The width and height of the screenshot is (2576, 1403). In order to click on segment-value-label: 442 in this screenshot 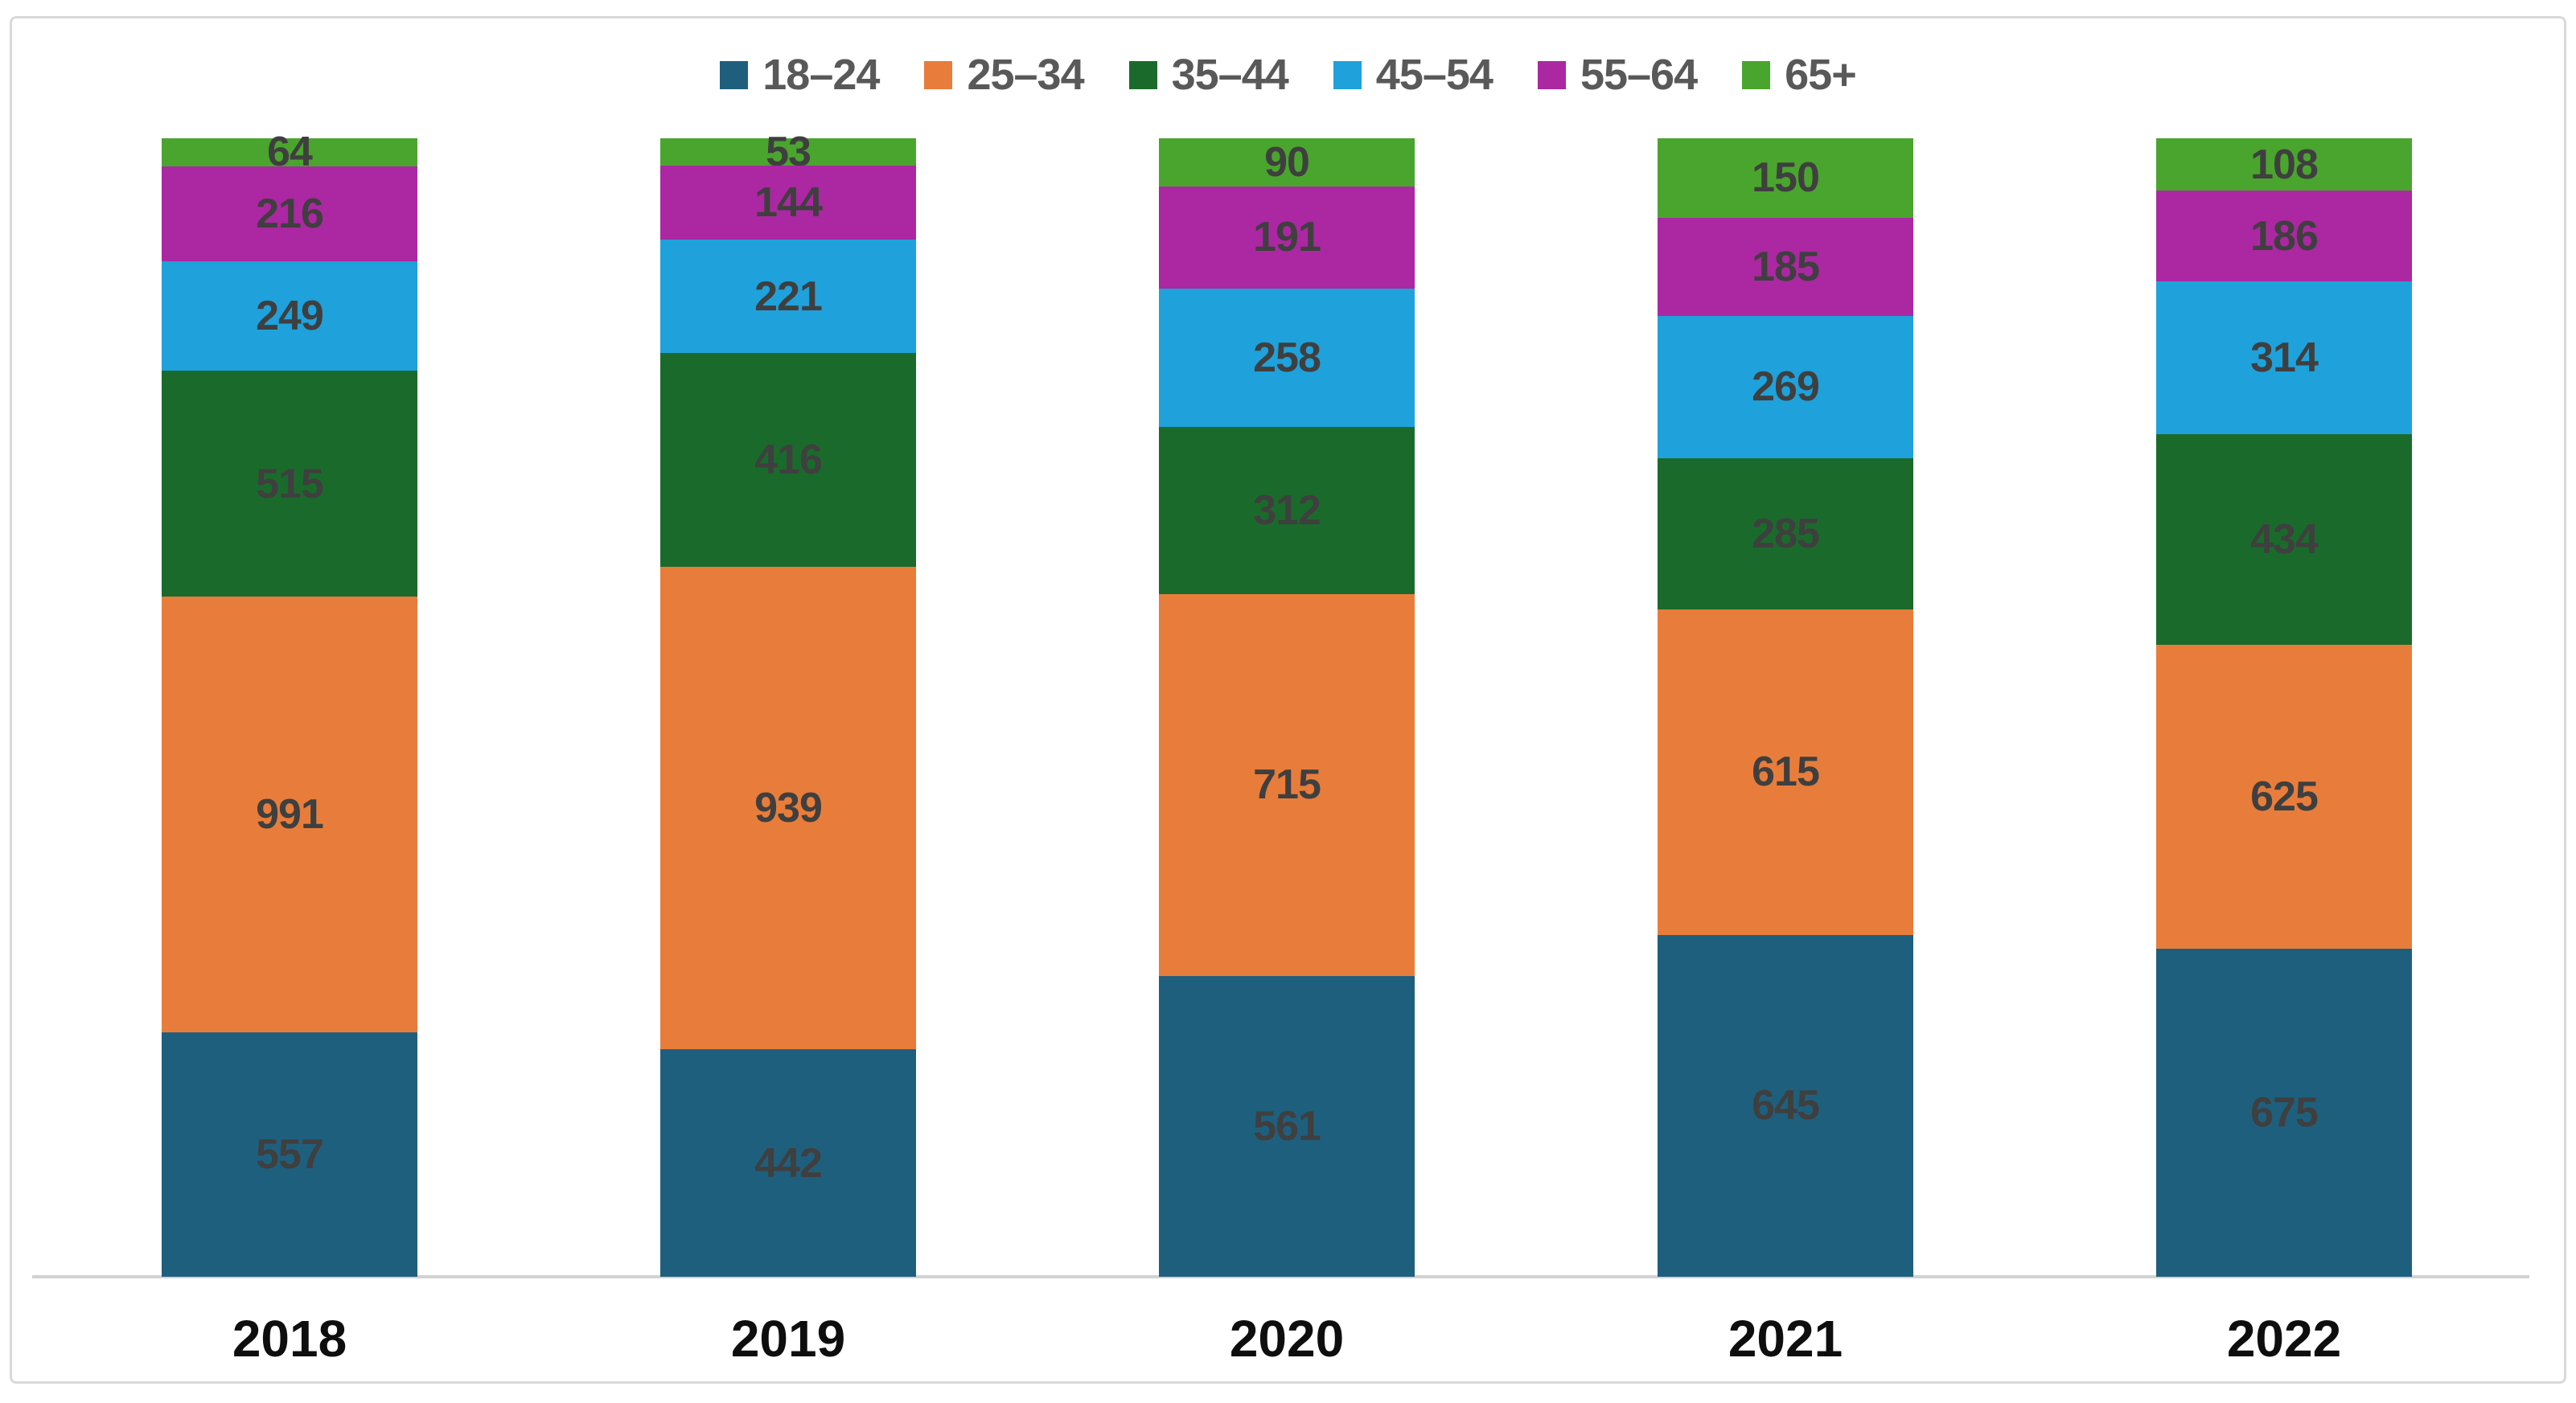, I will do `click(788, 1163)`.